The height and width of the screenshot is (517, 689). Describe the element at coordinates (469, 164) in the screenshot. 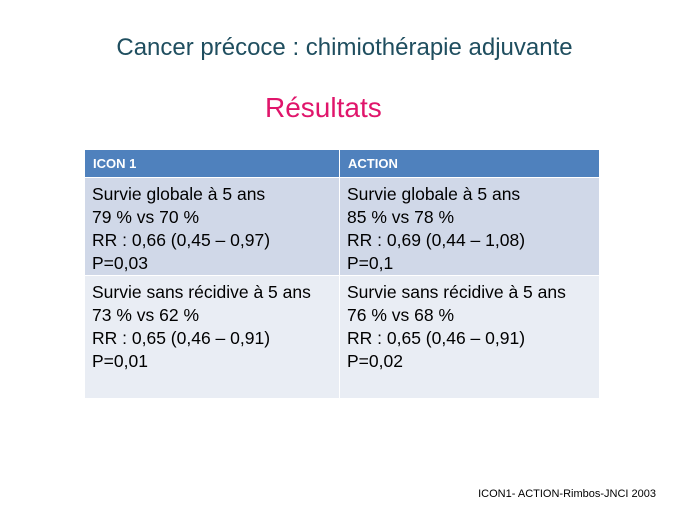

I see `header-action: ACTION` at that location.